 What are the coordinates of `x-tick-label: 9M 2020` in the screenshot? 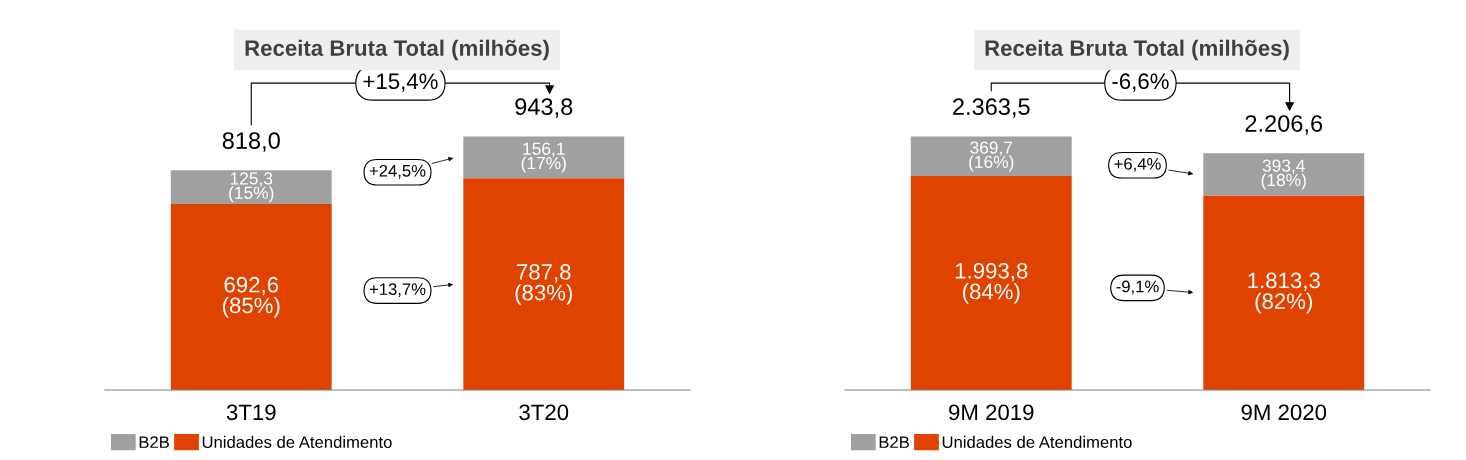 It's located at (1284, 412).